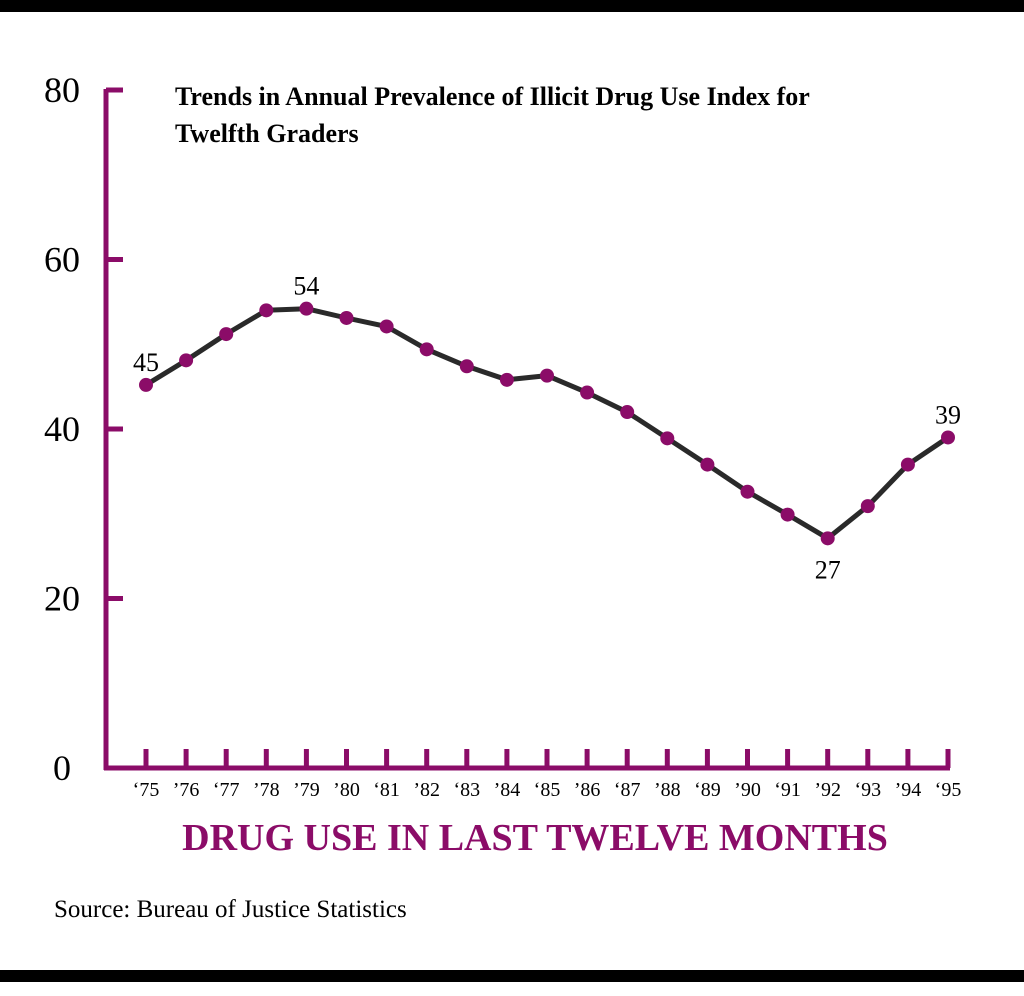 The image size is (1024, 996). Describe the element at coordinates (306, 286) in the screenshot. I see `data-label: 54` at that location.